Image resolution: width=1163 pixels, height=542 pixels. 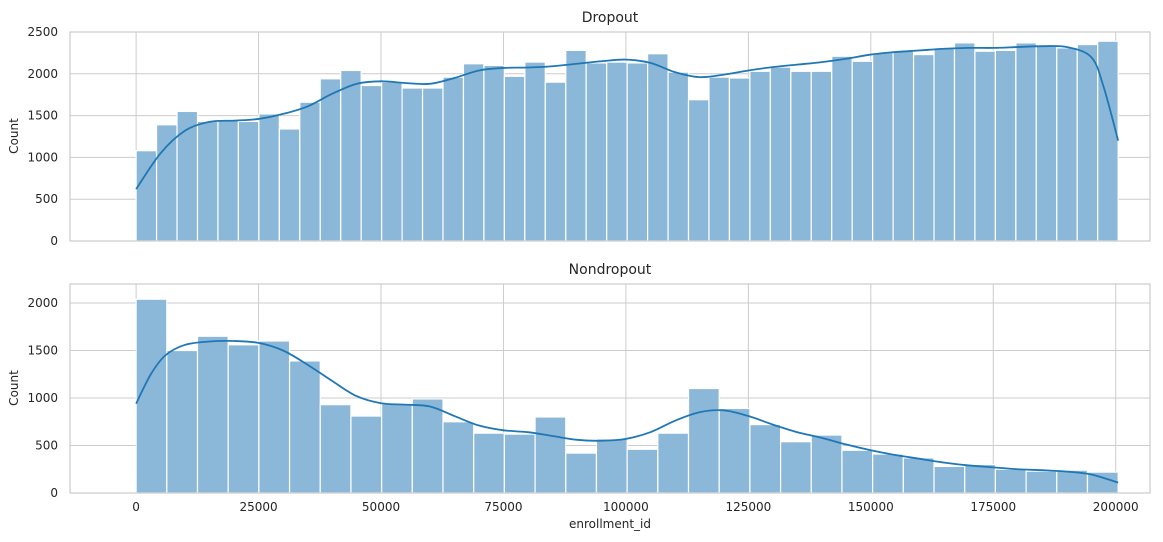 What do you see at coordinates (54, 493) in the screenshot?
I see `nondropout-ytick-0: 0` at bounding box center [54, 493].